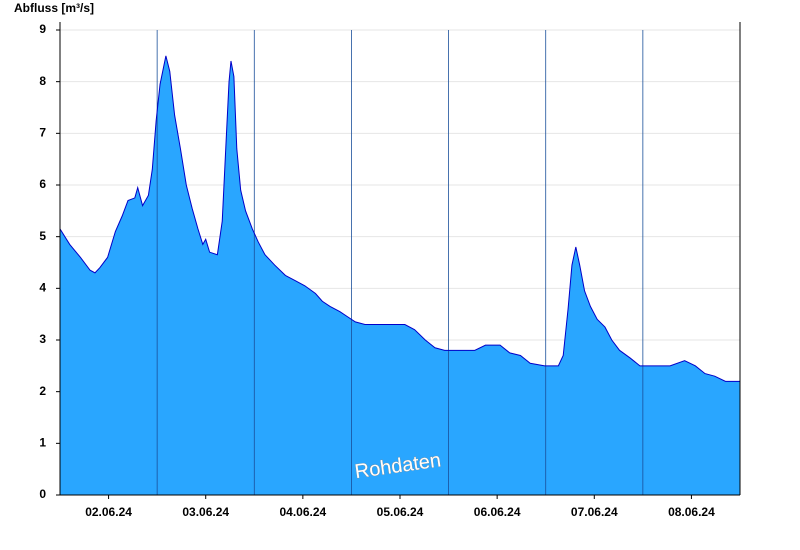 The image size is (800, 550). Describe the element at coordinates (691, 512) in the screenshot. I see `x-tick-label: 08.06.24` at that location.